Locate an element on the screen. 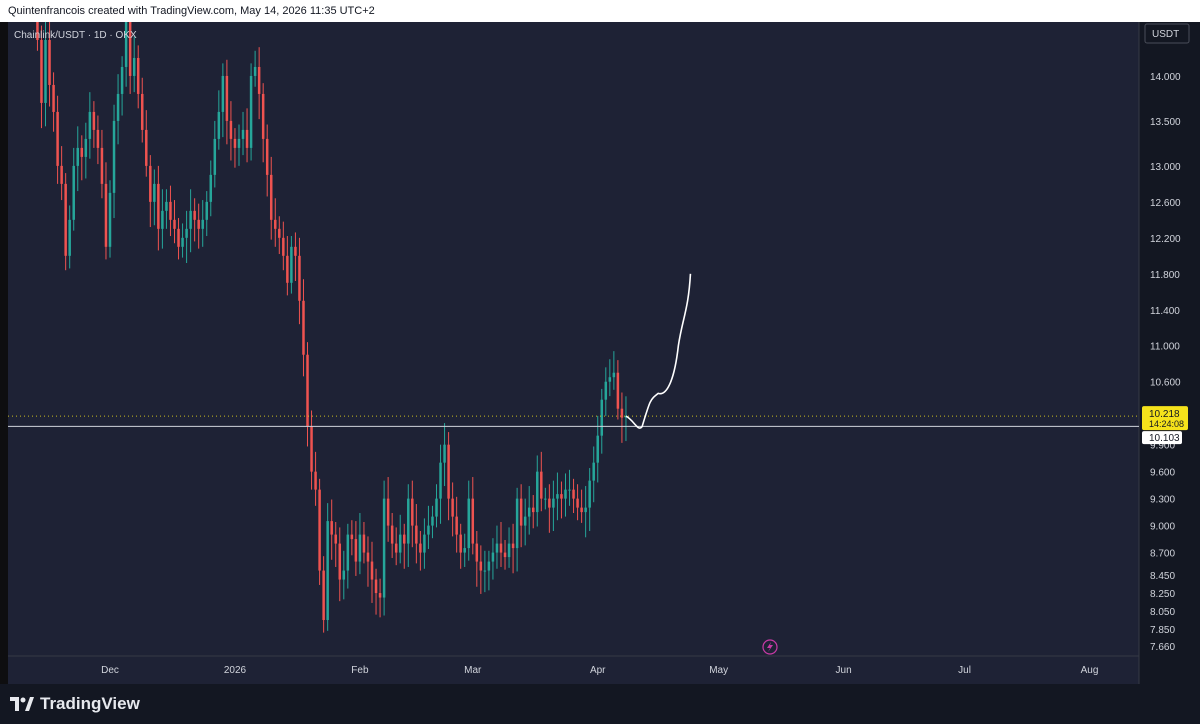 The height and width of the screenshot is (724, 1200). current-price-badge is located at coordinates (1165, 418).